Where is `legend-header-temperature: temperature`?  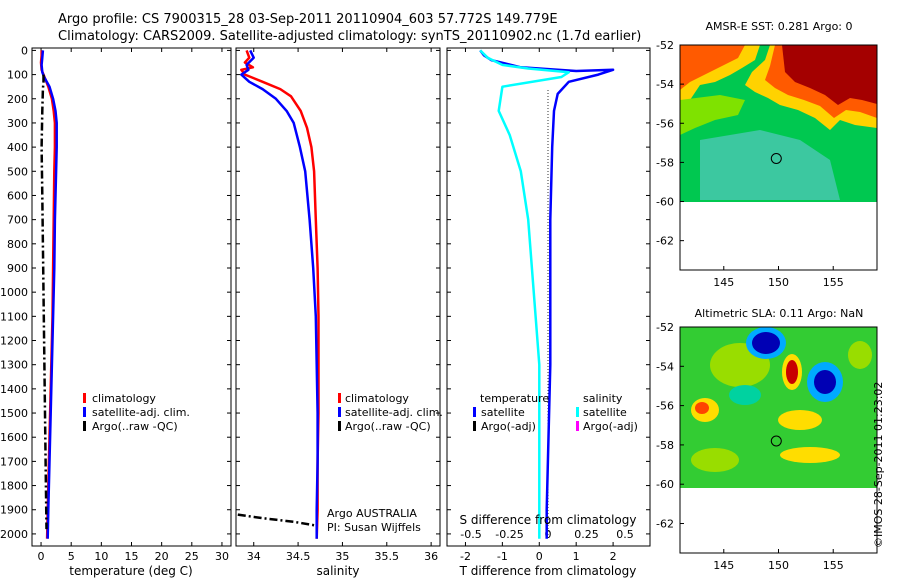
legend-header-temperature: temperature is located at coordinates (514, 398).